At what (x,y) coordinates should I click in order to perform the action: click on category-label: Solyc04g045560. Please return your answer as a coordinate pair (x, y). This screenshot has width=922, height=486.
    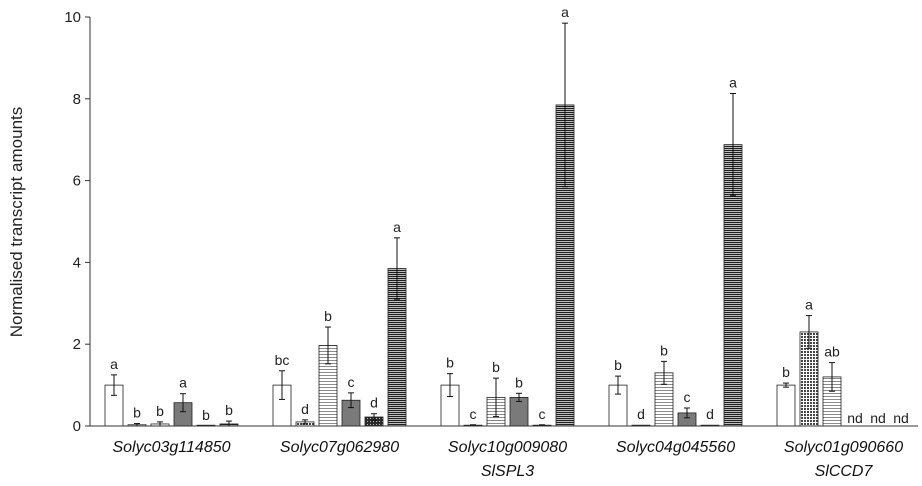
    Looking at the image, I should click on (675, 447).